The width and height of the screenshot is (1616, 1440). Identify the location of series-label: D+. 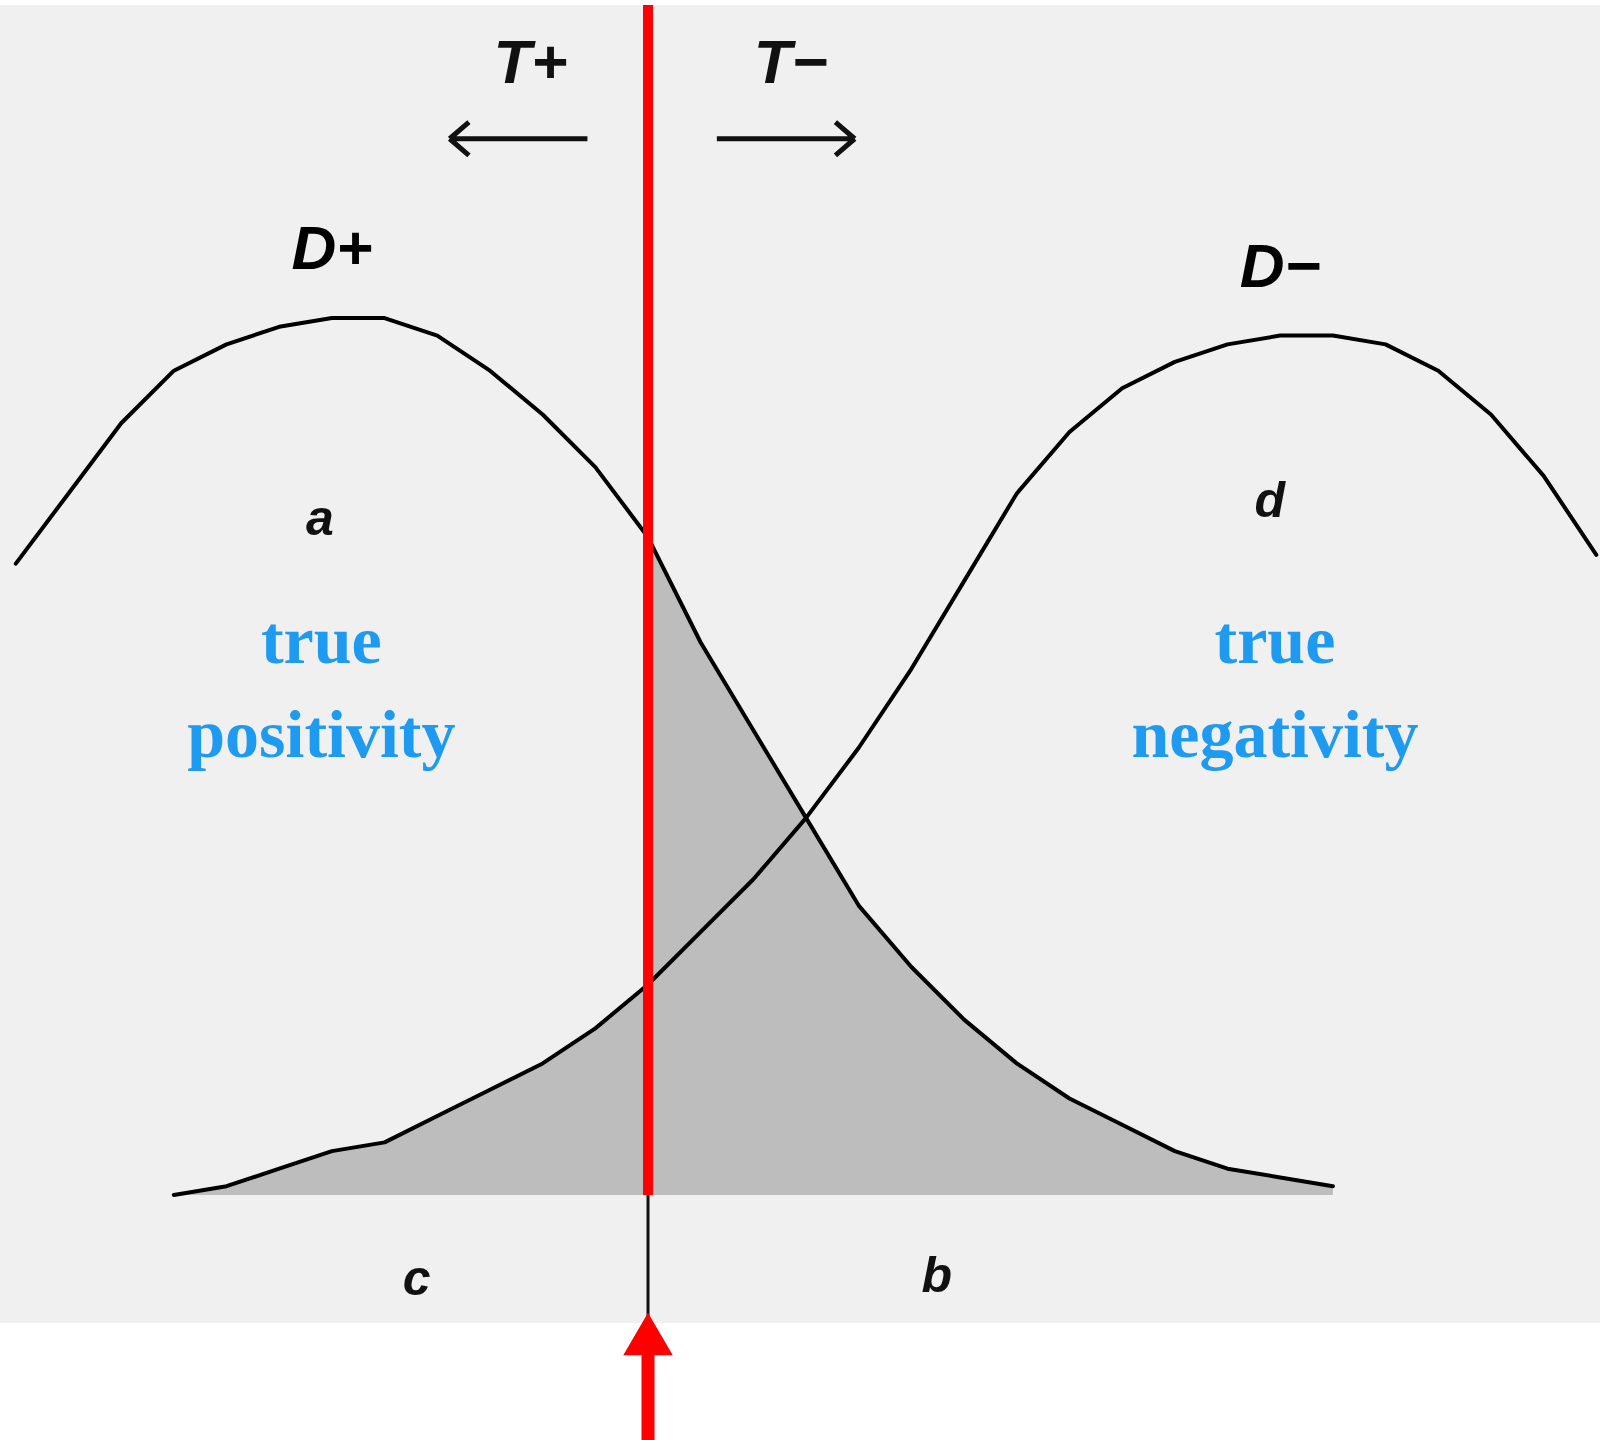
(332, 248).